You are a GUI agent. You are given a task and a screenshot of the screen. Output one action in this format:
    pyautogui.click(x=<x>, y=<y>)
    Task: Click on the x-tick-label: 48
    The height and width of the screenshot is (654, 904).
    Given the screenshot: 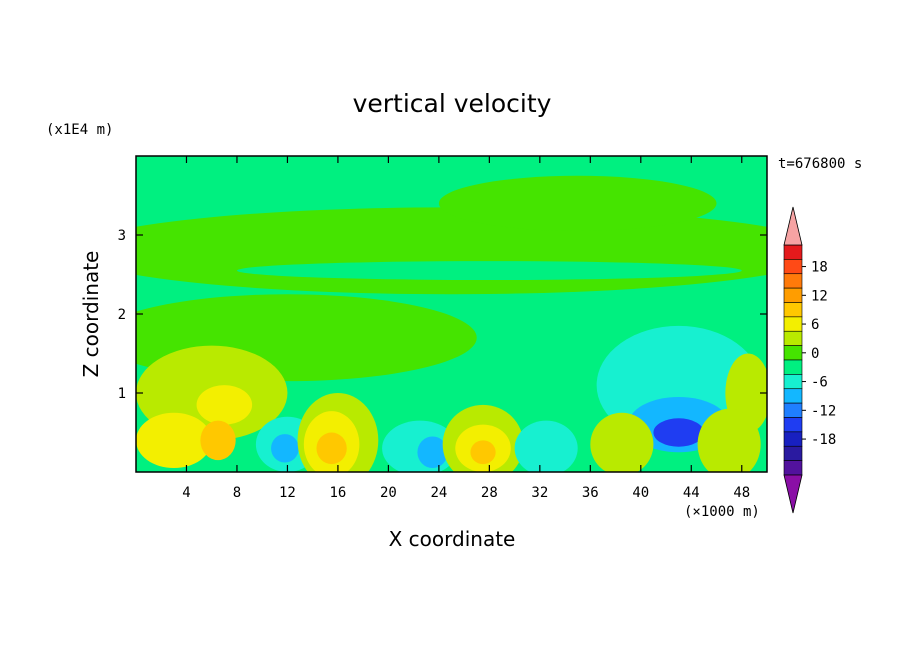 What is the action you would take?
    pyautogui.click(x=741, y=493)
    